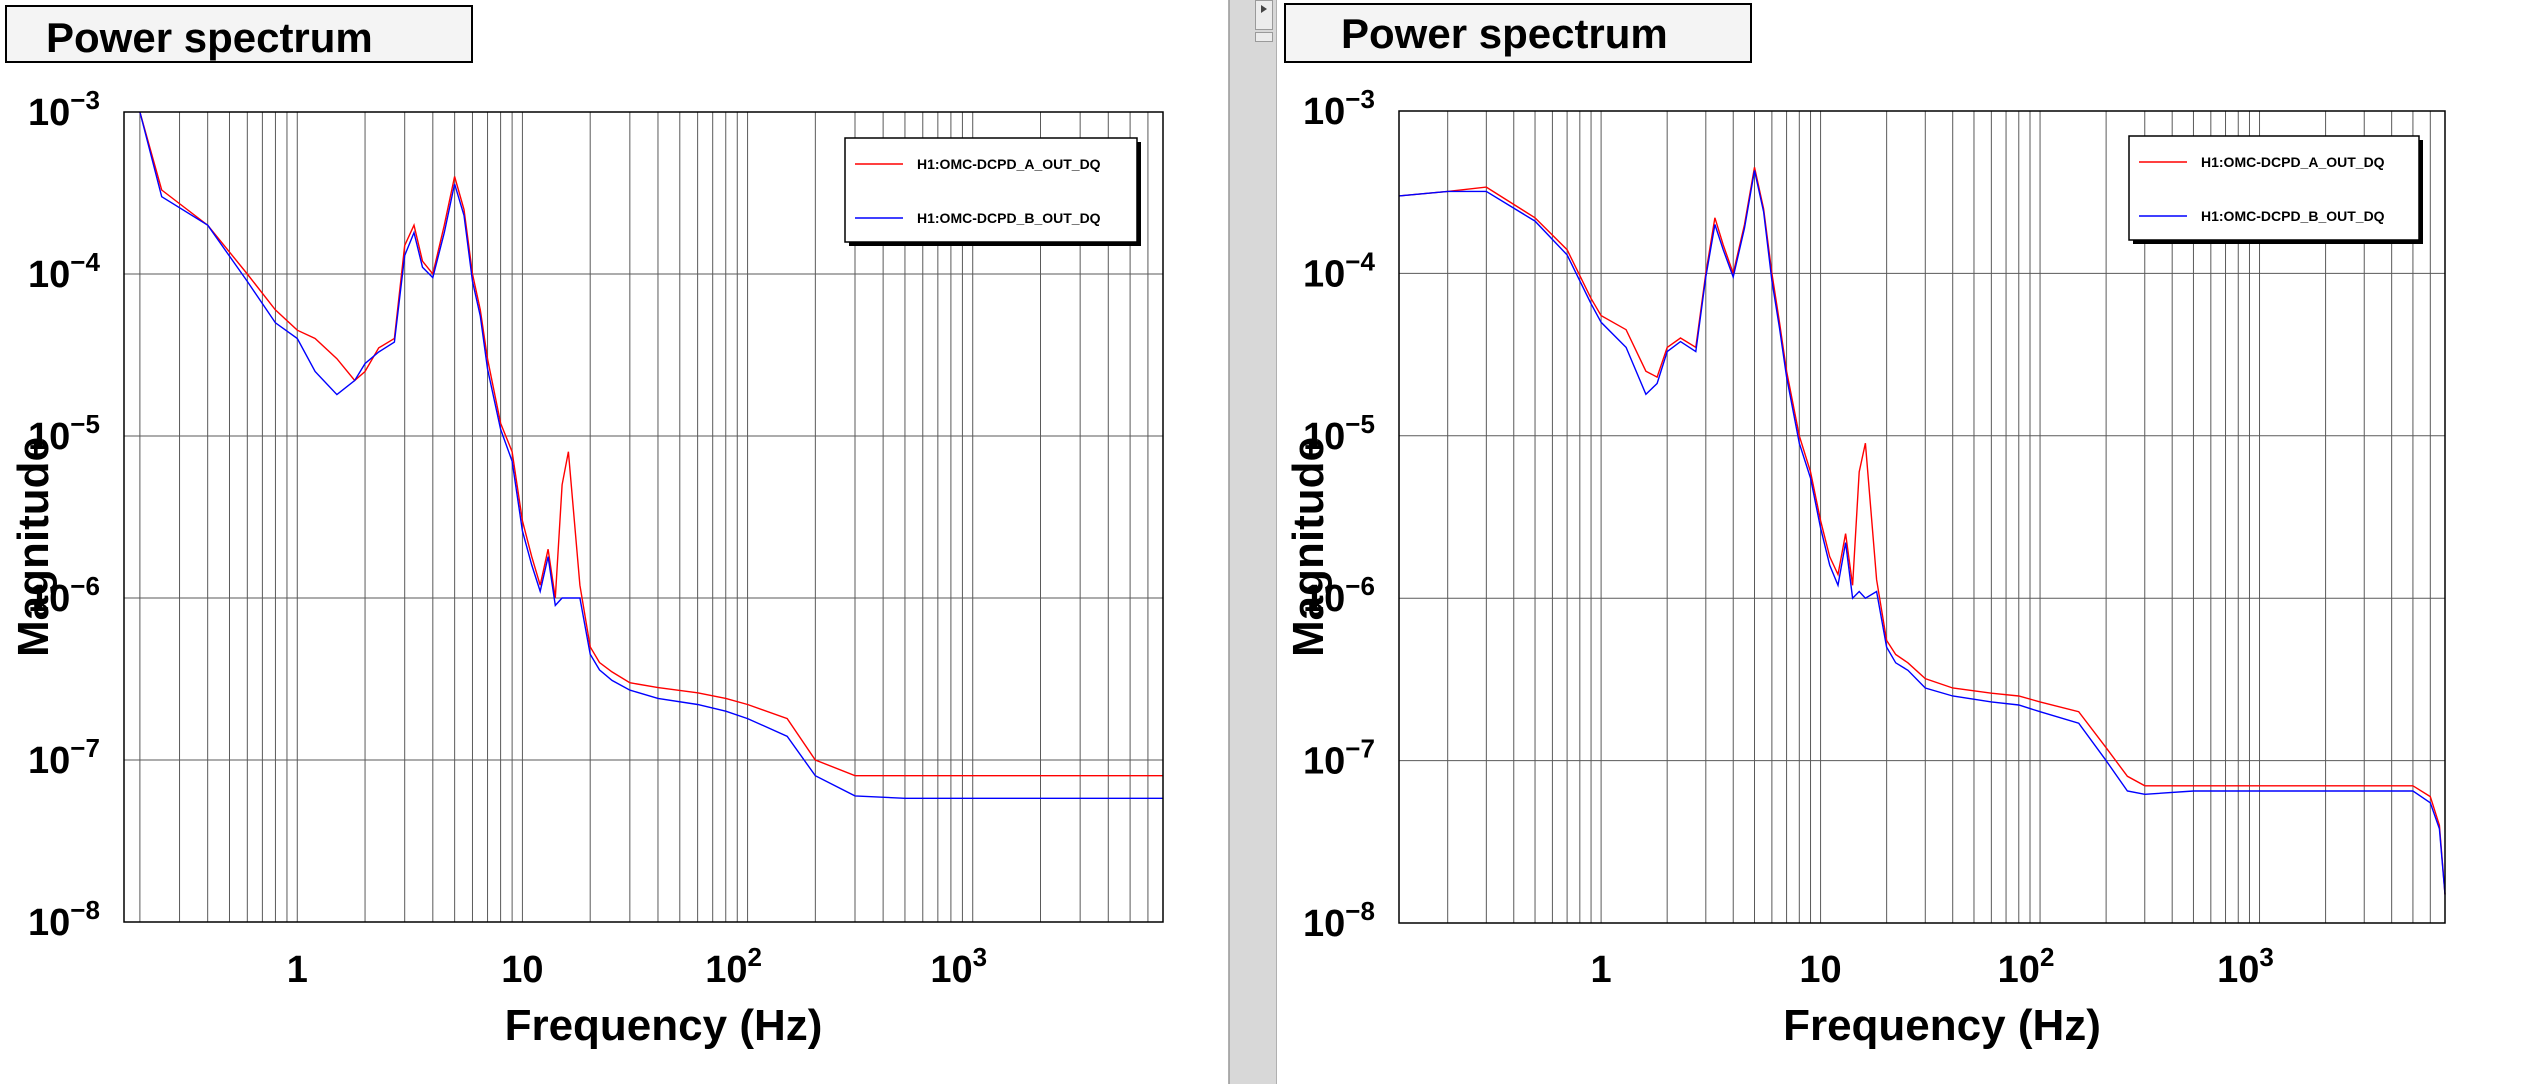  What do you see at coordinates (1264, 37) in the screenshot?
I see `splitter-grip-icon` at bounding box center [1264, 37].